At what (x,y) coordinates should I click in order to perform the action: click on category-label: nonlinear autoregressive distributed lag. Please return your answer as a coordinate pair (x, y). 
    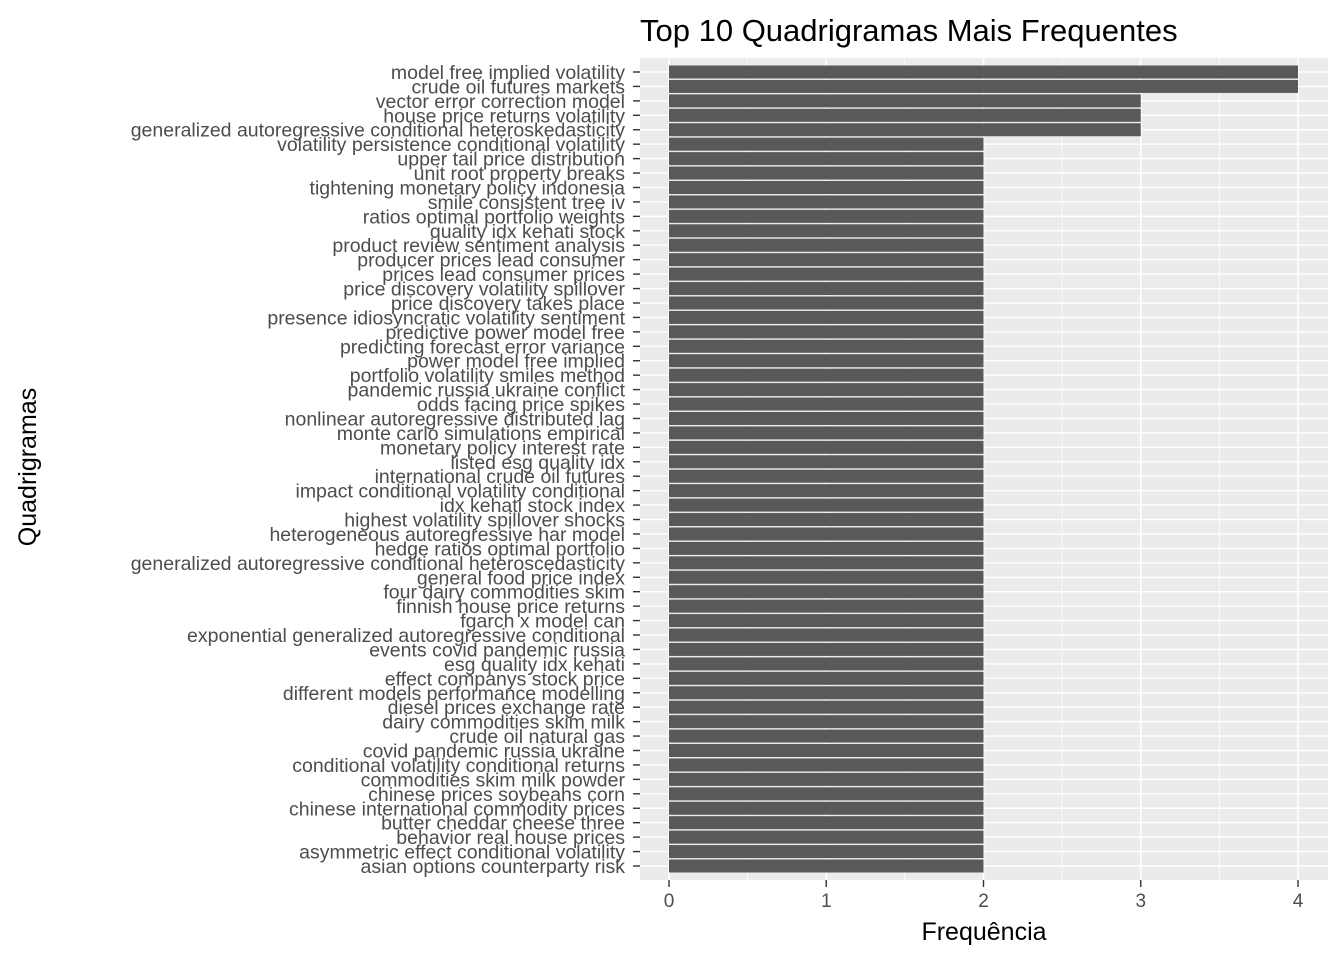
    Looking at the image, I should click on (455, 419).